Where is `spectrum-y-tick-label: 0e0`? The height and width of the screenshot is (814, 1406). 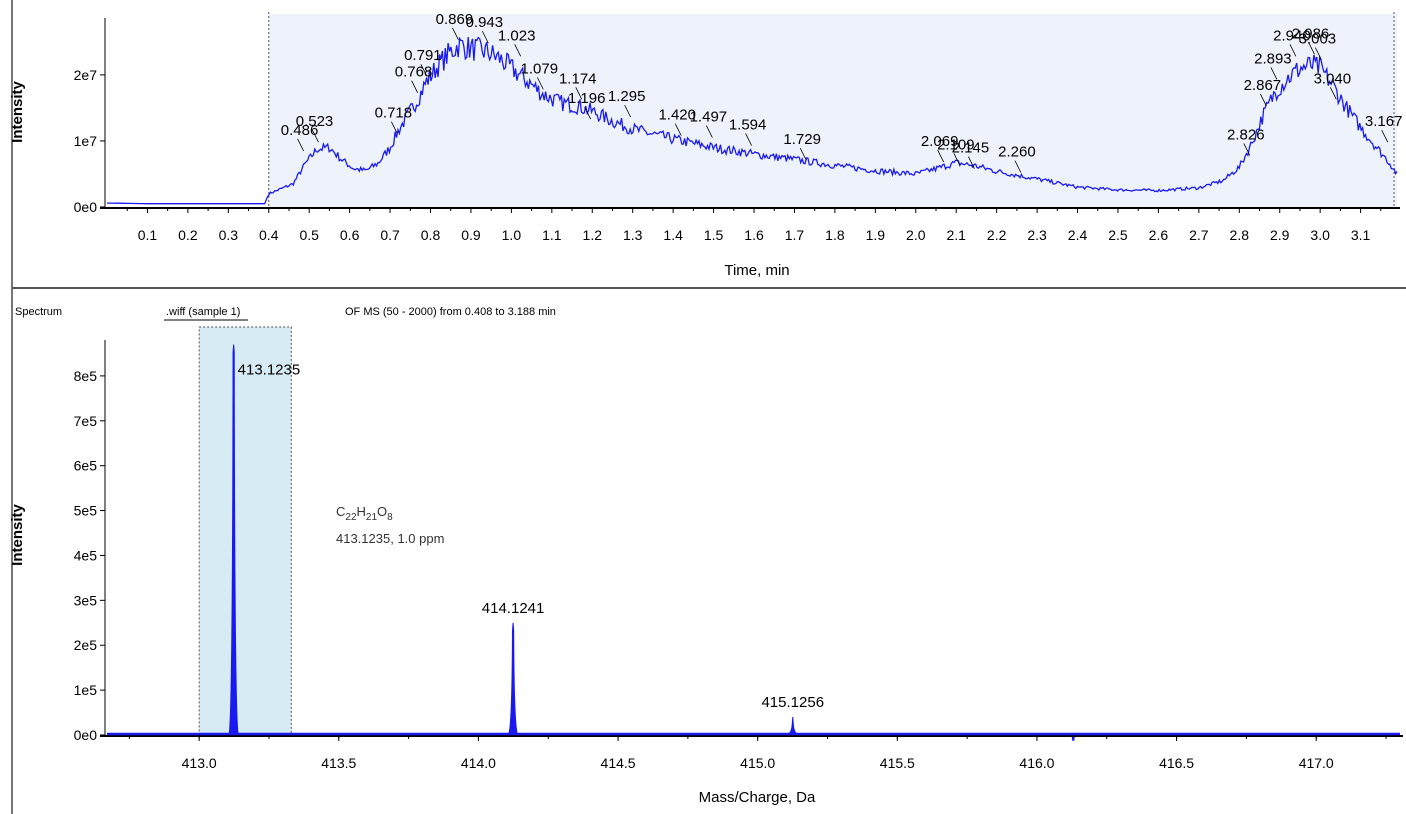 spectrum-y-tick-label: 0e0 is located at coordinates (86, 735).